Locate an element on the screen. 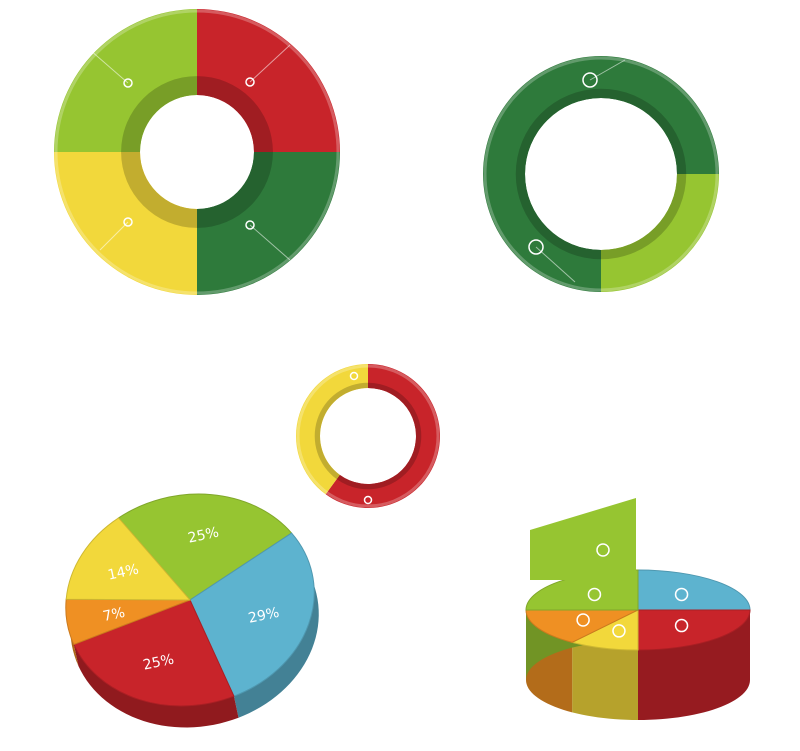 Image resolution: width=800 pixels, height=751 pixels. pie-slice-label: 7% is located at coordinates (113, 615).